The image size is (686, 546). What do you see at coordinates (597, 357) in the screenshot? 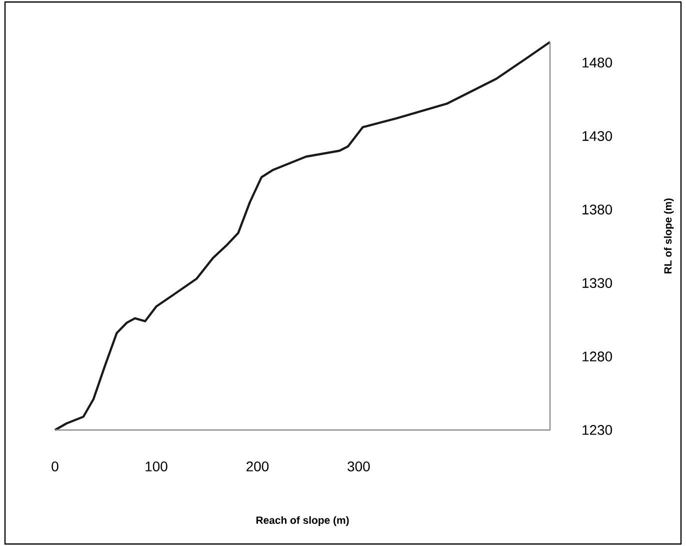
I see `y-tick-label: 1280` at bounding box center [597, 357].